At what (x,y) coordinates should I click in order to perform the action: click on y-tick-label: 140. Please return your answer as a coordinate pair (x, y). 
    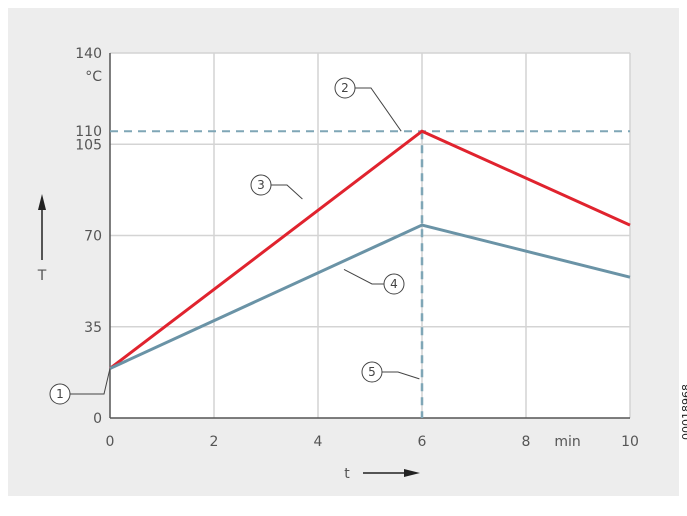
    Looking at the image, I should click on (88, 54).